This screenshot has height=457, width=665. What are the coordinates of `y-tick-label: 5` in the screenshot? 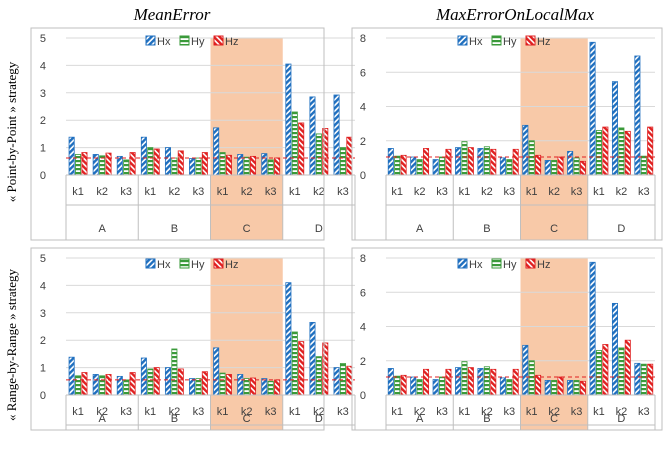 It's located at (43, 259).